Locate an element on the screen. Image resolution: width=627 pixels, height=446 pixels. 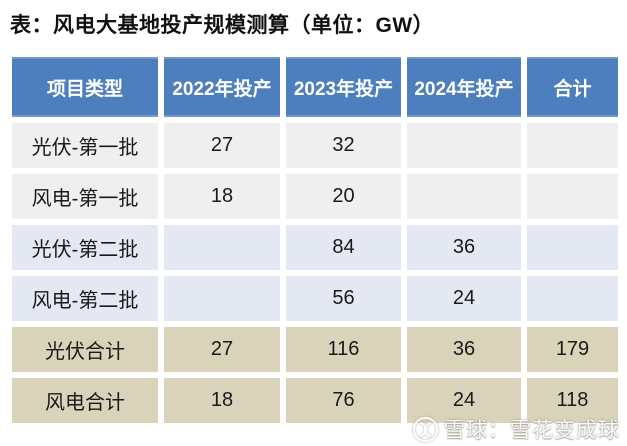
header-cell-0: 项目类型 is located at coordinates (85, 87).